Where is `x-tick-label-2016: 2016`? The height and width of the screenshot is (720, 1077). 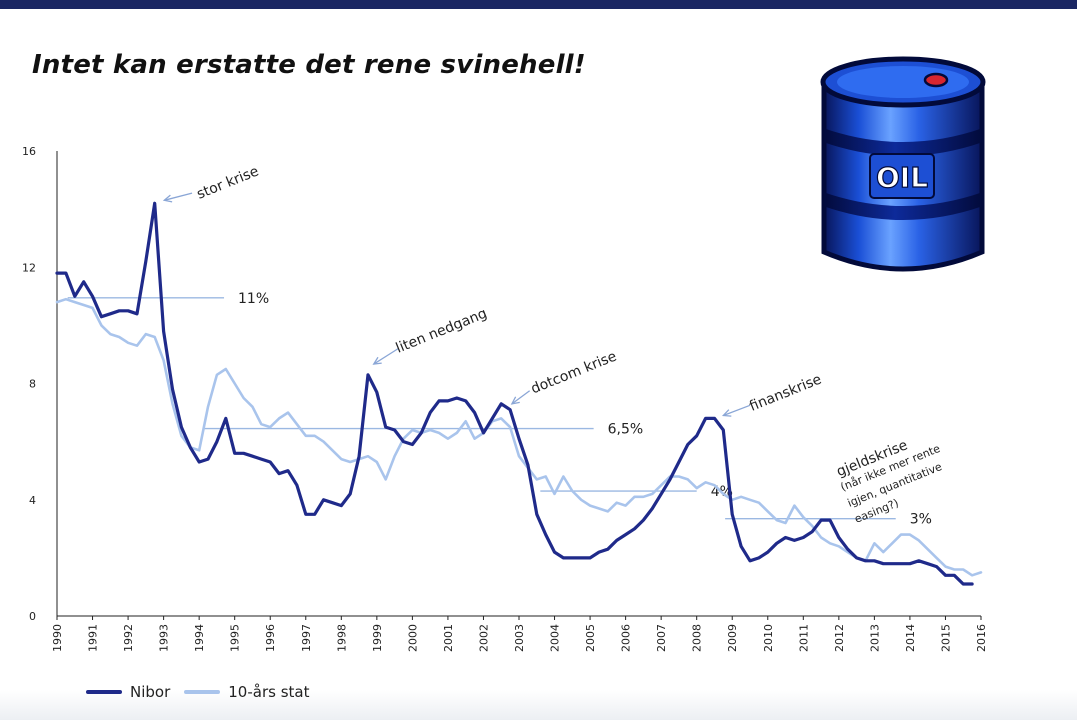 x-tick-label-2016: 2016 is located at coordinates (981, 638).